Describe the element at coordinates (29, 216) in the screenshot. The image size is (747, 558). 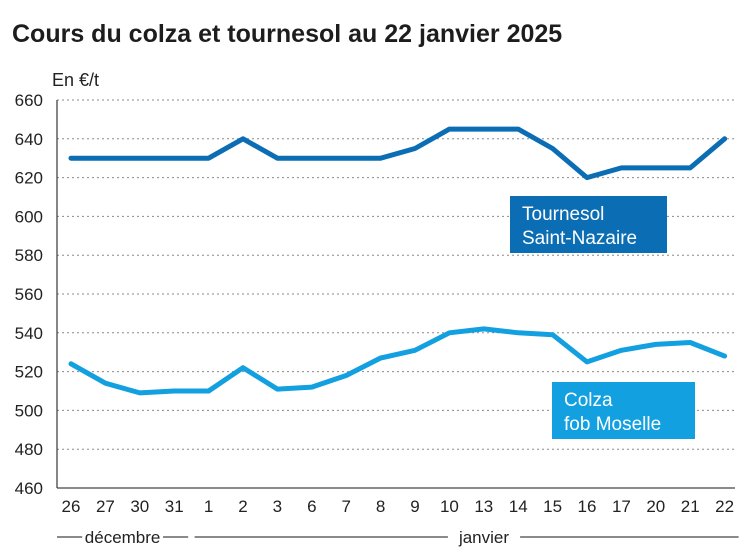
I see `y-tick-label: 600` at that location.